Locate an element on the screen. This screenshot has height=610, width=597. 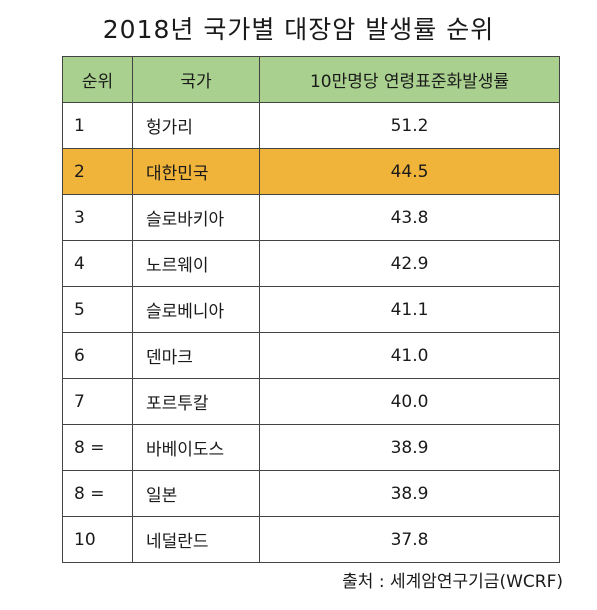
table-header-row: 순위 국가 10만명당 연령표준화발생률 is located at coordinates (311, 79).